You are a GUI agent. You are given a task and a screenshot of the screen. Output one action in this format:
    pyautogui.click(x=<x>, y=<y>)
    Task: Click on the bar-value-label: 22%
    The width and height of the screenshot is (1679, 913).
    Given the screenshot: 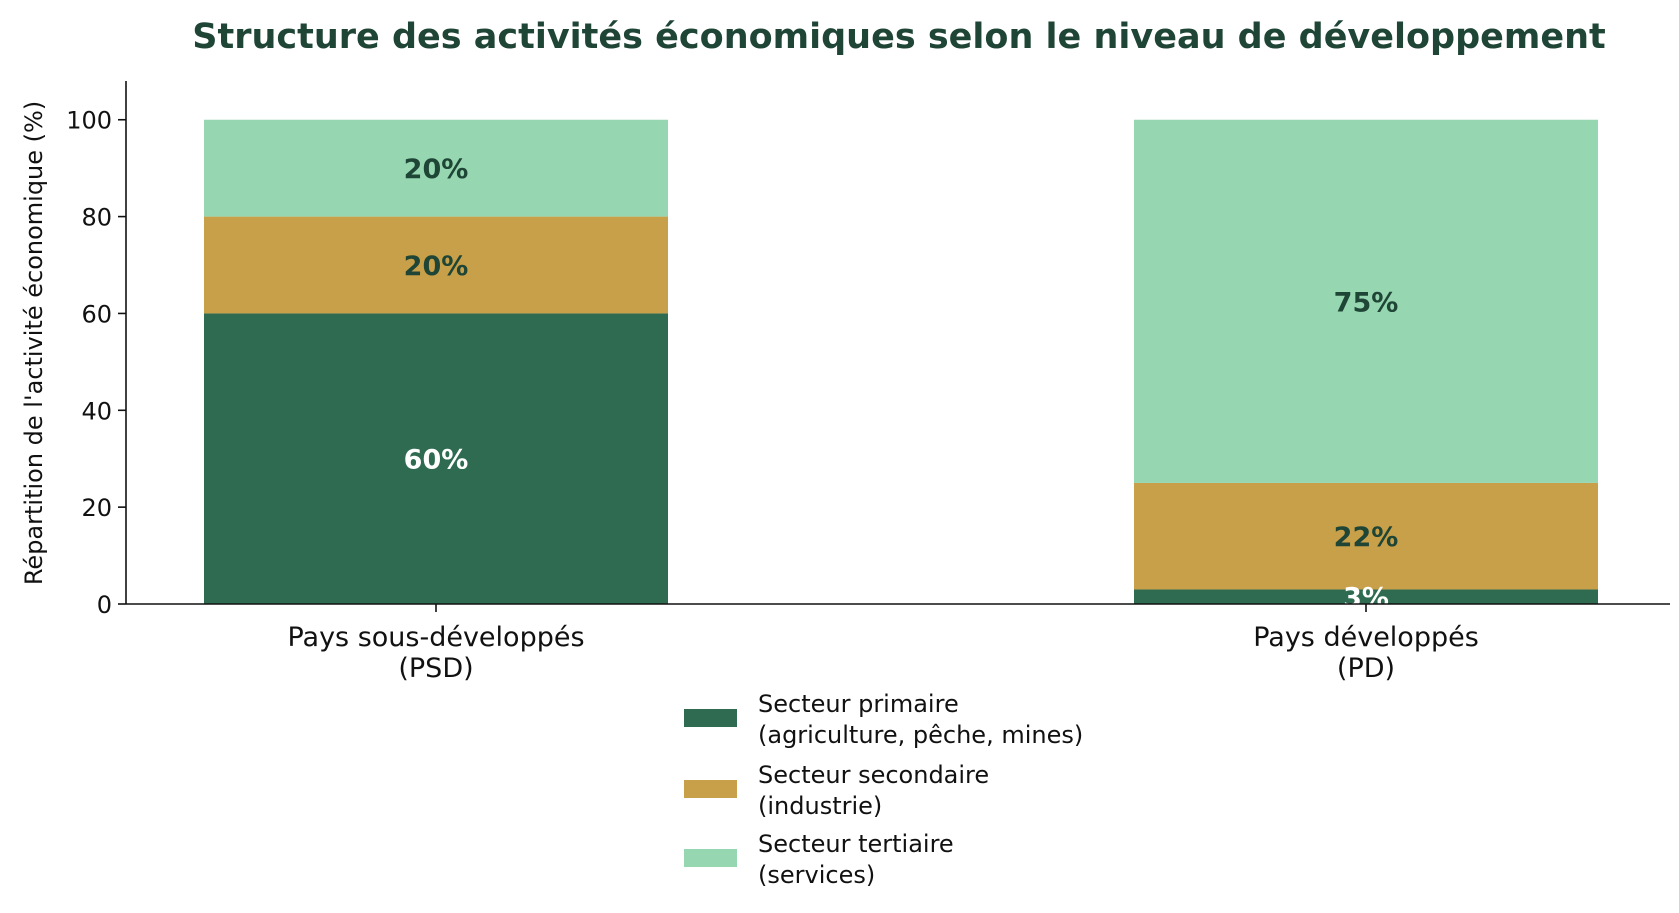 What is the action you would take?
    pyautogui.click(x=1366, y=537)
    